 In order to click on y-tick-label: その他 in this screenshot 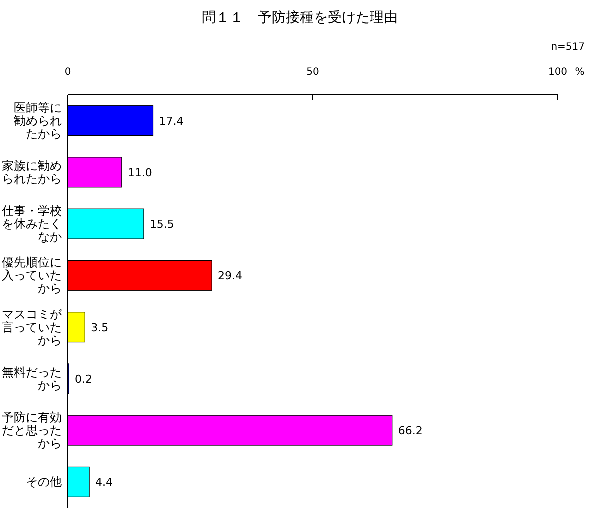, I will do `click(44, 482)`.